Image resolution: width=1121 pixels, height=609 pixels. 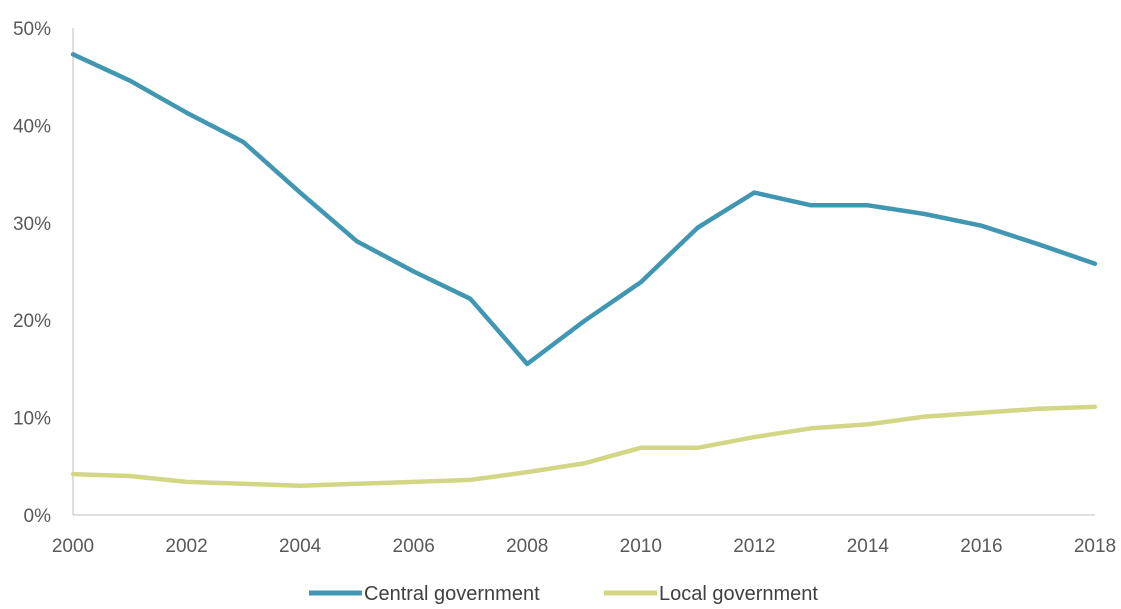 What do you see at coordinates (868, 546) in the screenshot?
I see `x-tick-label: 2014` at bounding box center [868, 546].